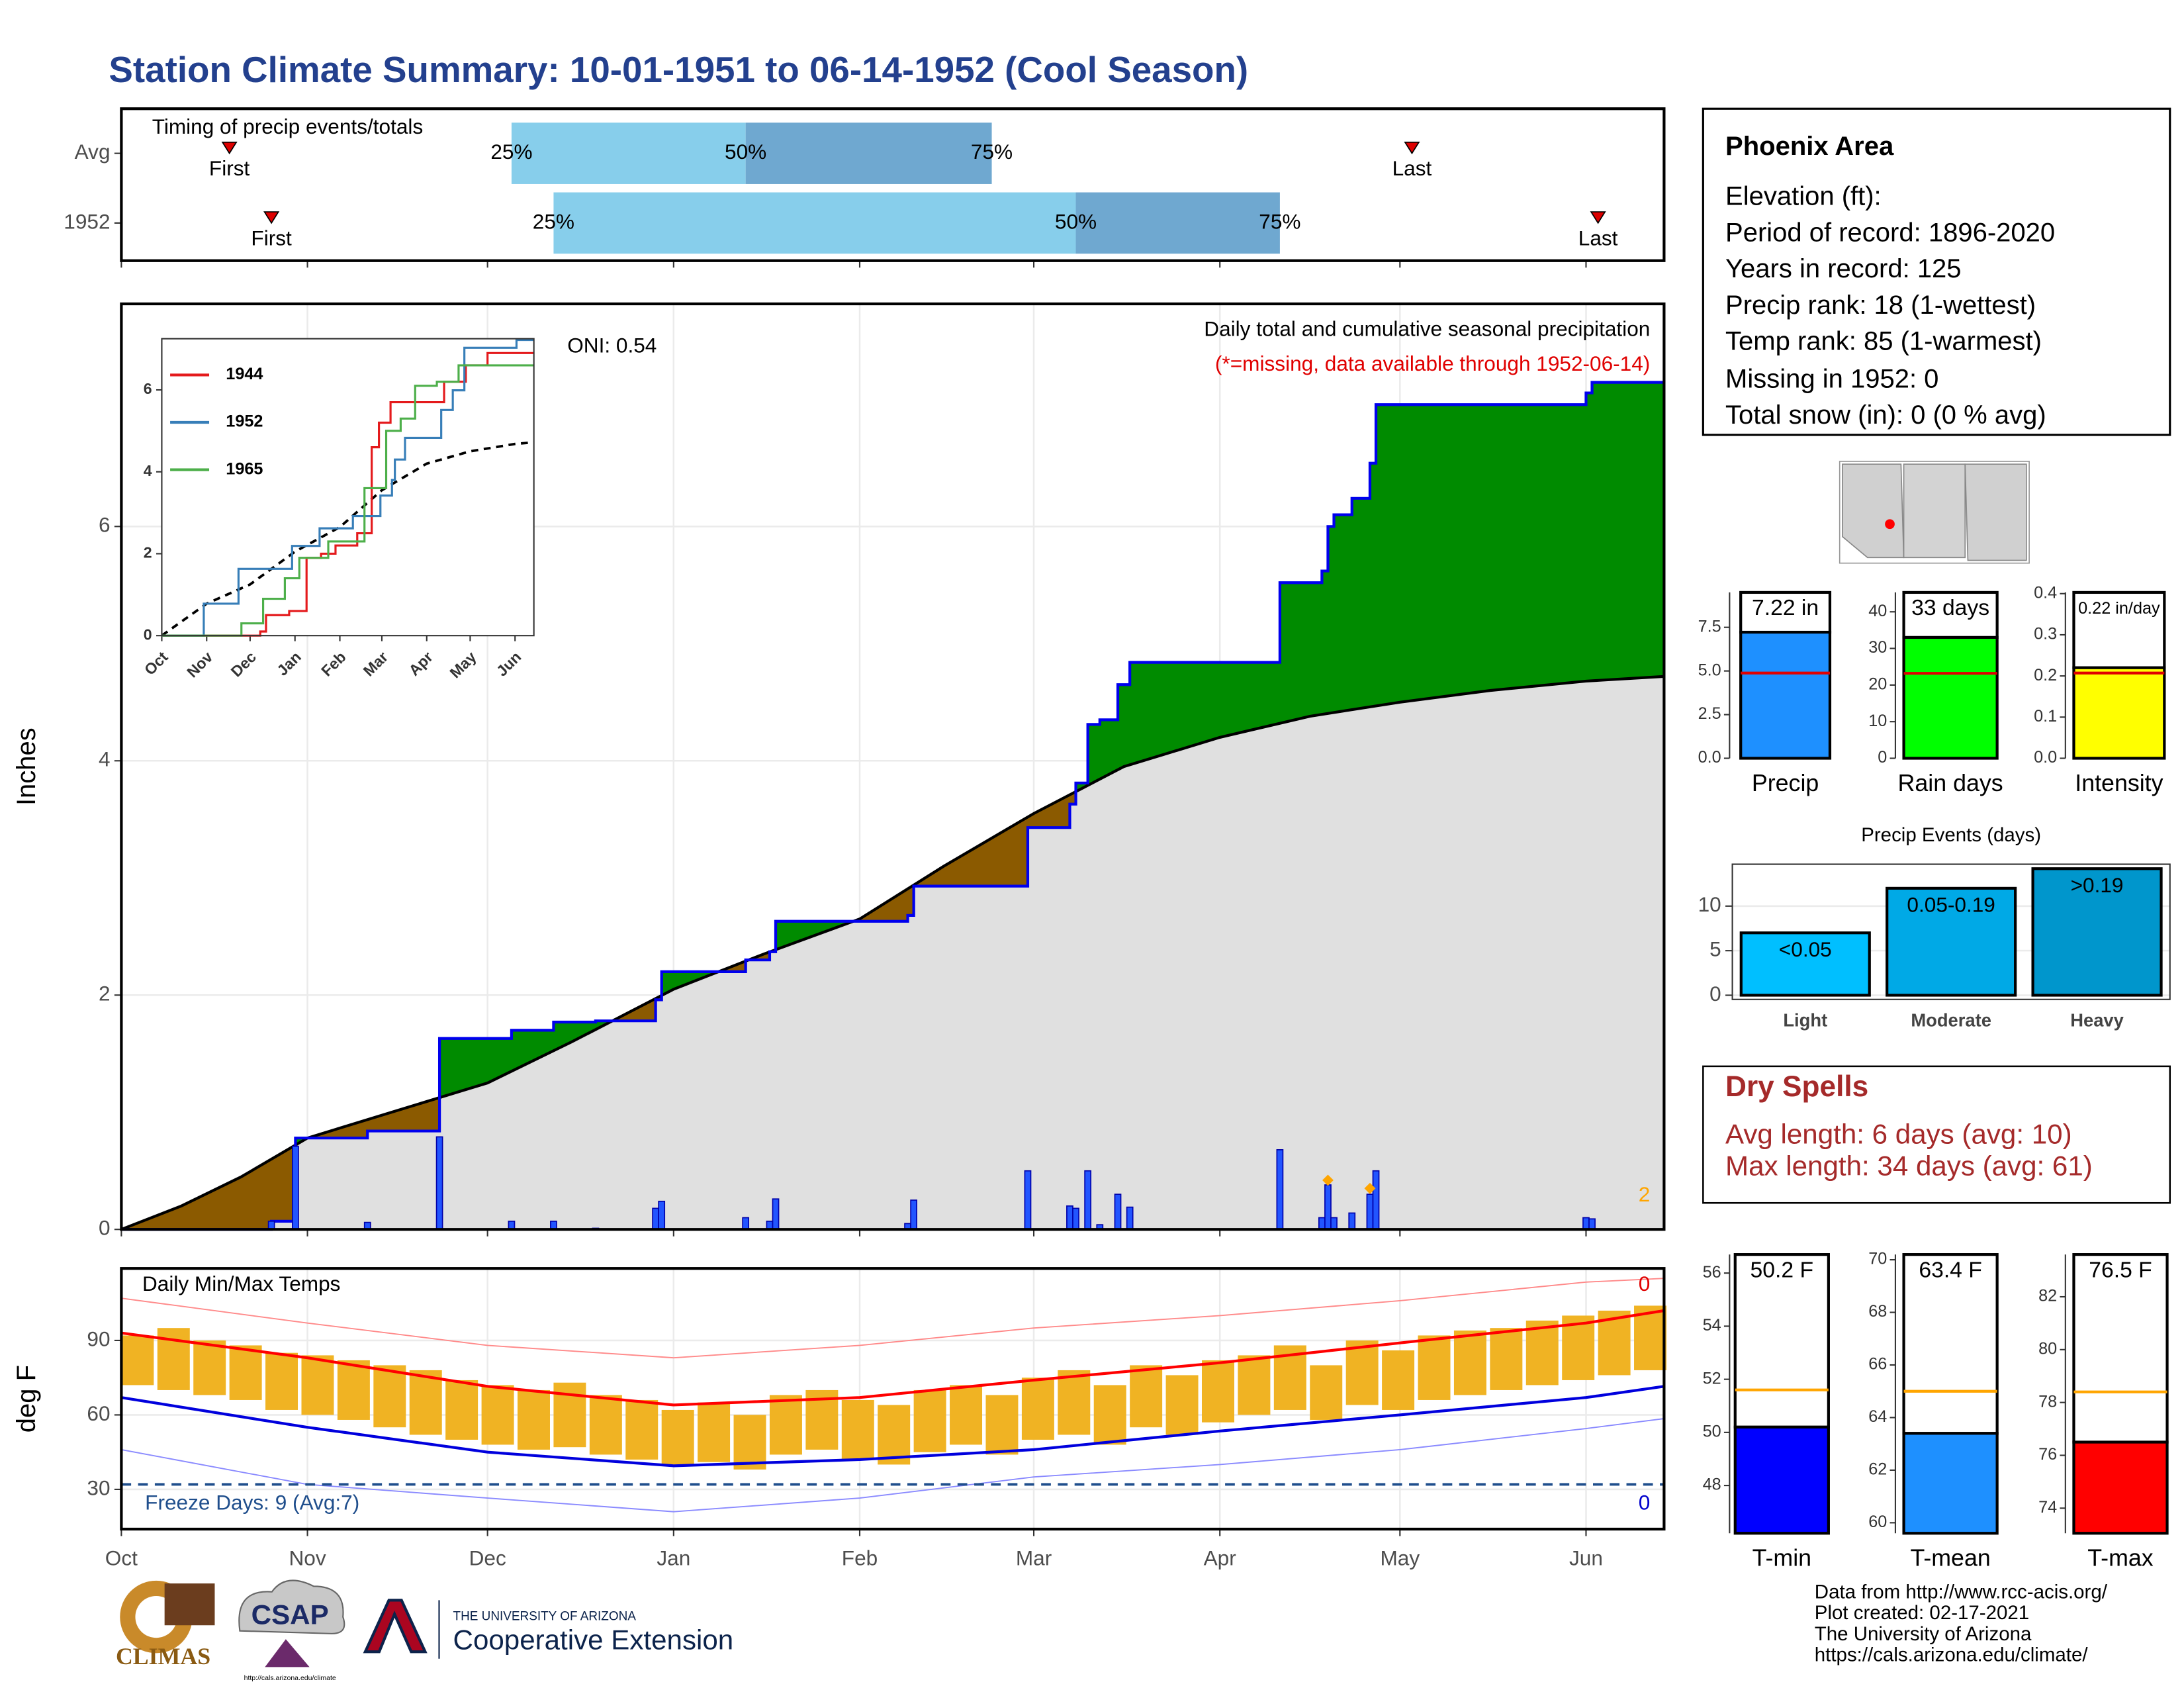  What do you see at coordinates (1937, 271) in the screenshot?
I see `info-box` at bounding box center [1937, 271].